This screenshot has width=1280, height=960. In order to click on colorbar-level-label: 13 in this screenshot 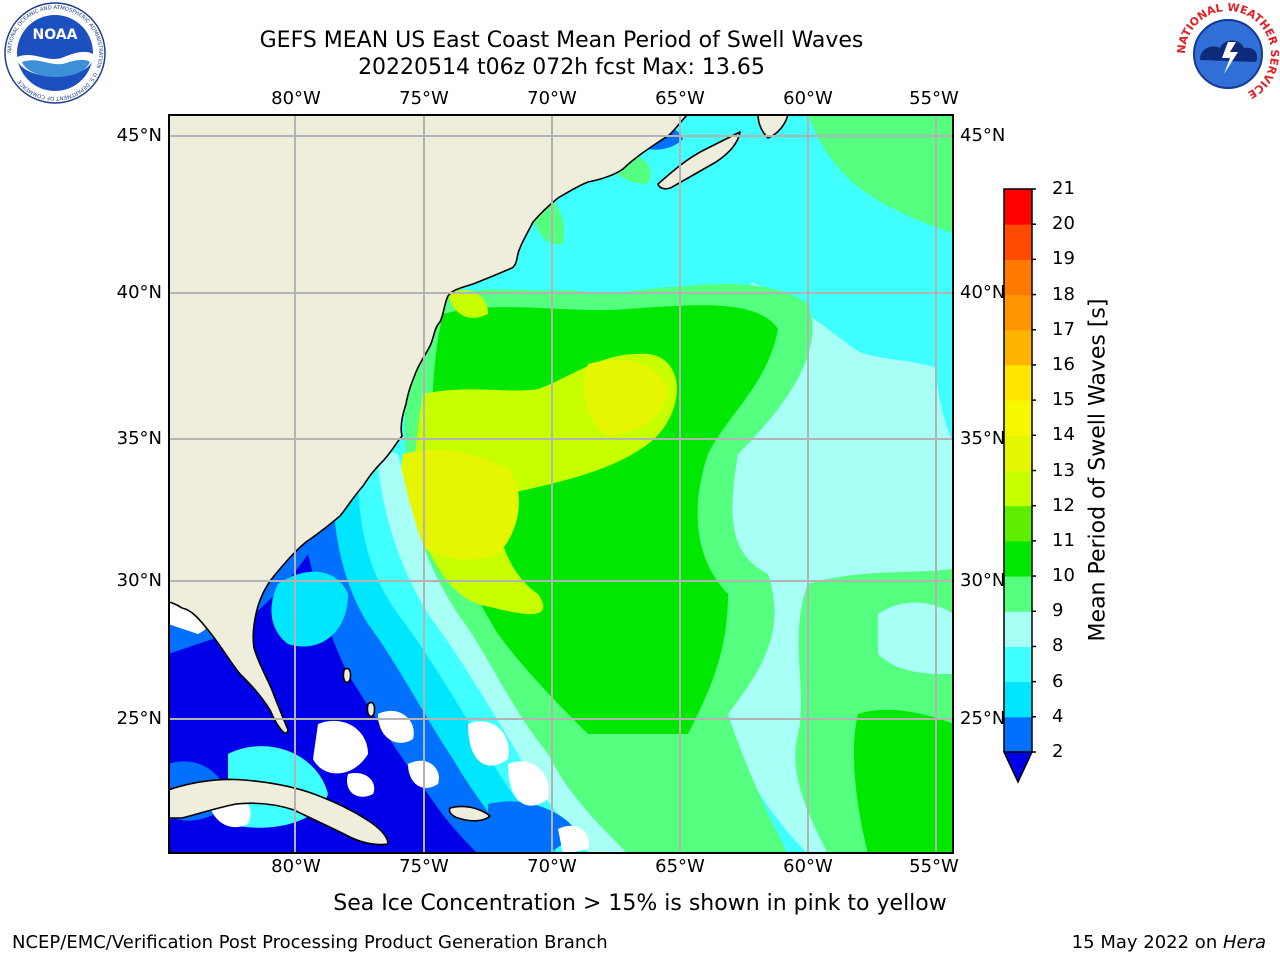, I will do `click(1063, 470)`.